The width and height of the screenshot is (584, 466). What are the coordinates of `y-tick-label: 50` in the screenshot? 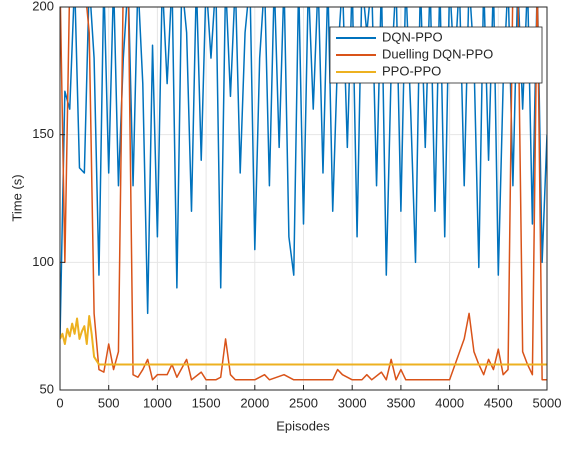 It's located at (47, 388).